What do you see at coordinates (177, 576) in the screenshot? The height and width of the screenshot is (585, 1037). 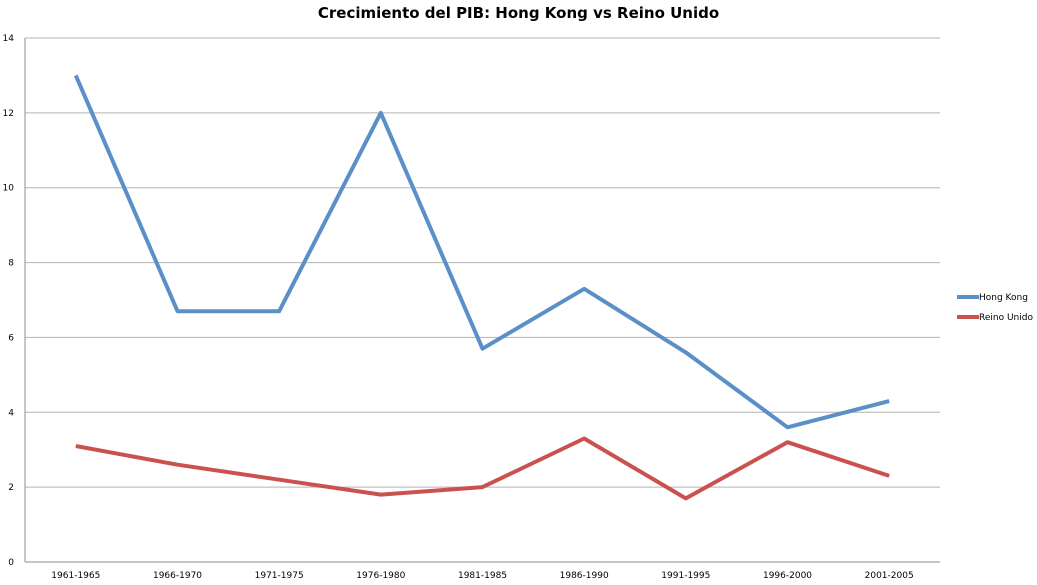 I see `x-tick-label: 1966-1970` at bounding box center [177, 576].